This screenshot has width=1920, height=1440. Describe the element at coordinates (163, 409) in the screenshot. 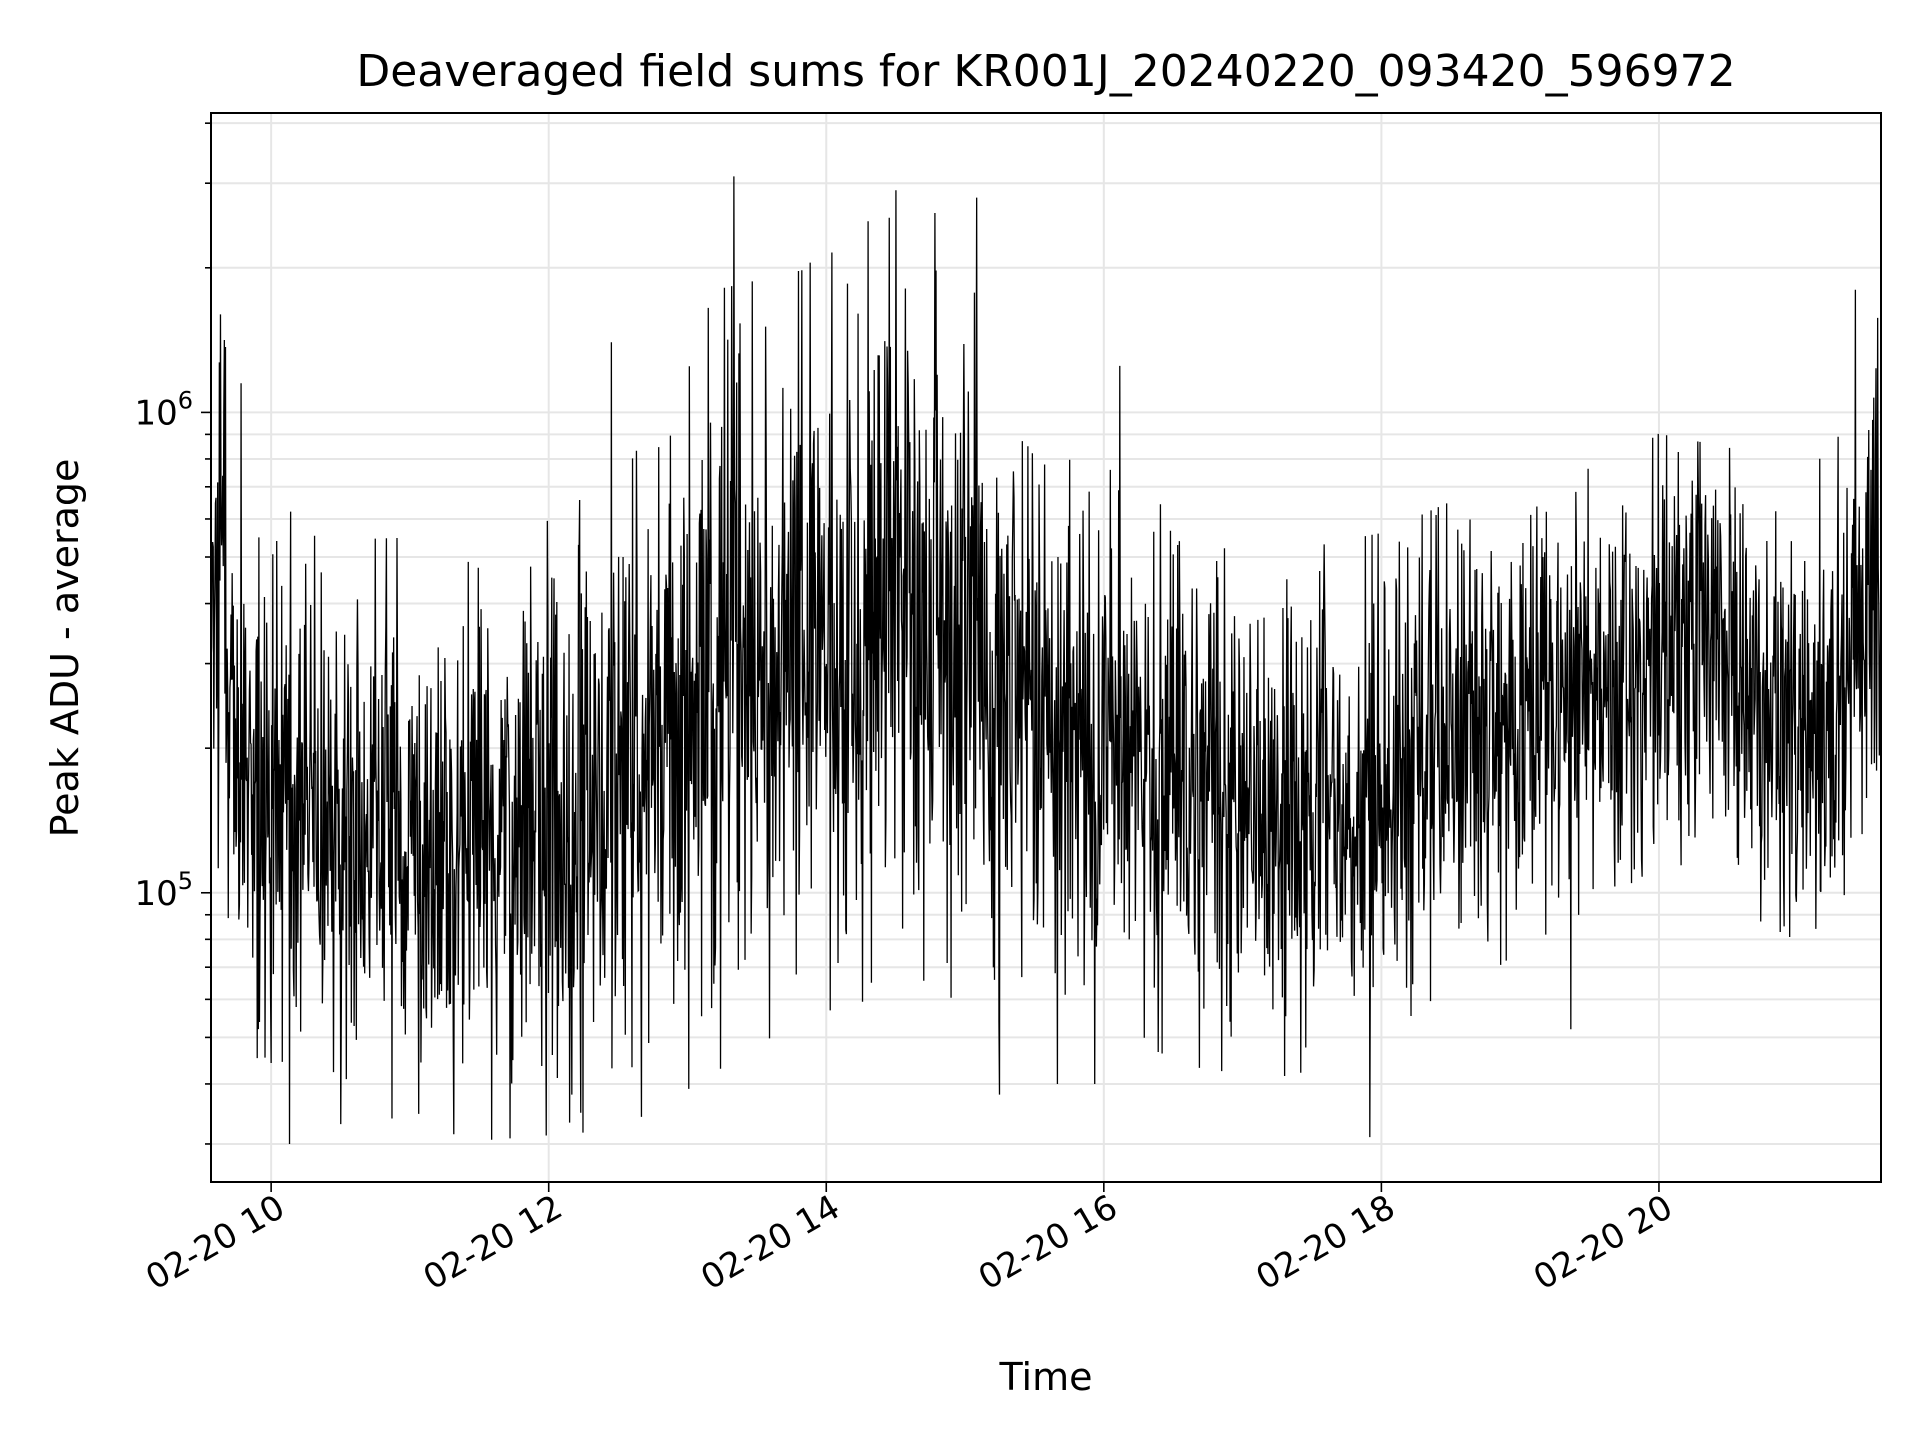

I see `y-tick-label: 10⁶` at that location.